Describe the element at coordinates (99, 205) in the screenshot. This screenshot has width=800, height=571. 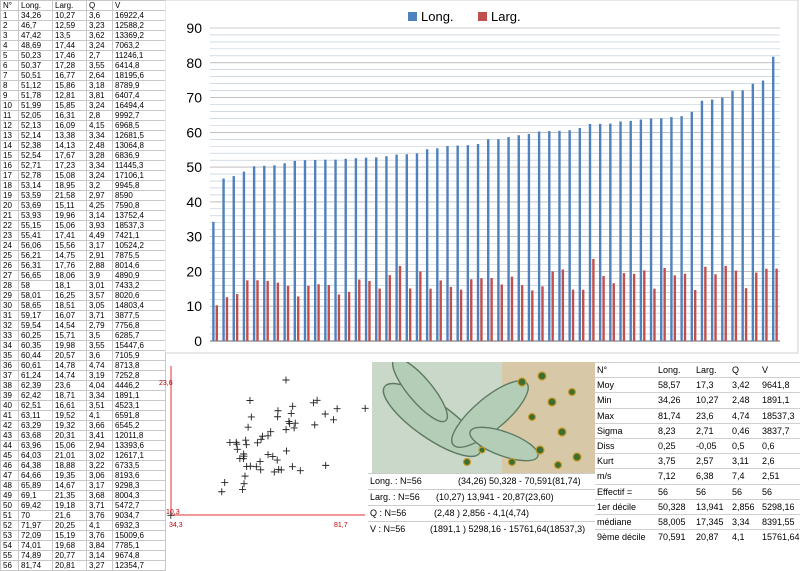
I see `cell-q: 4,25` at that location.